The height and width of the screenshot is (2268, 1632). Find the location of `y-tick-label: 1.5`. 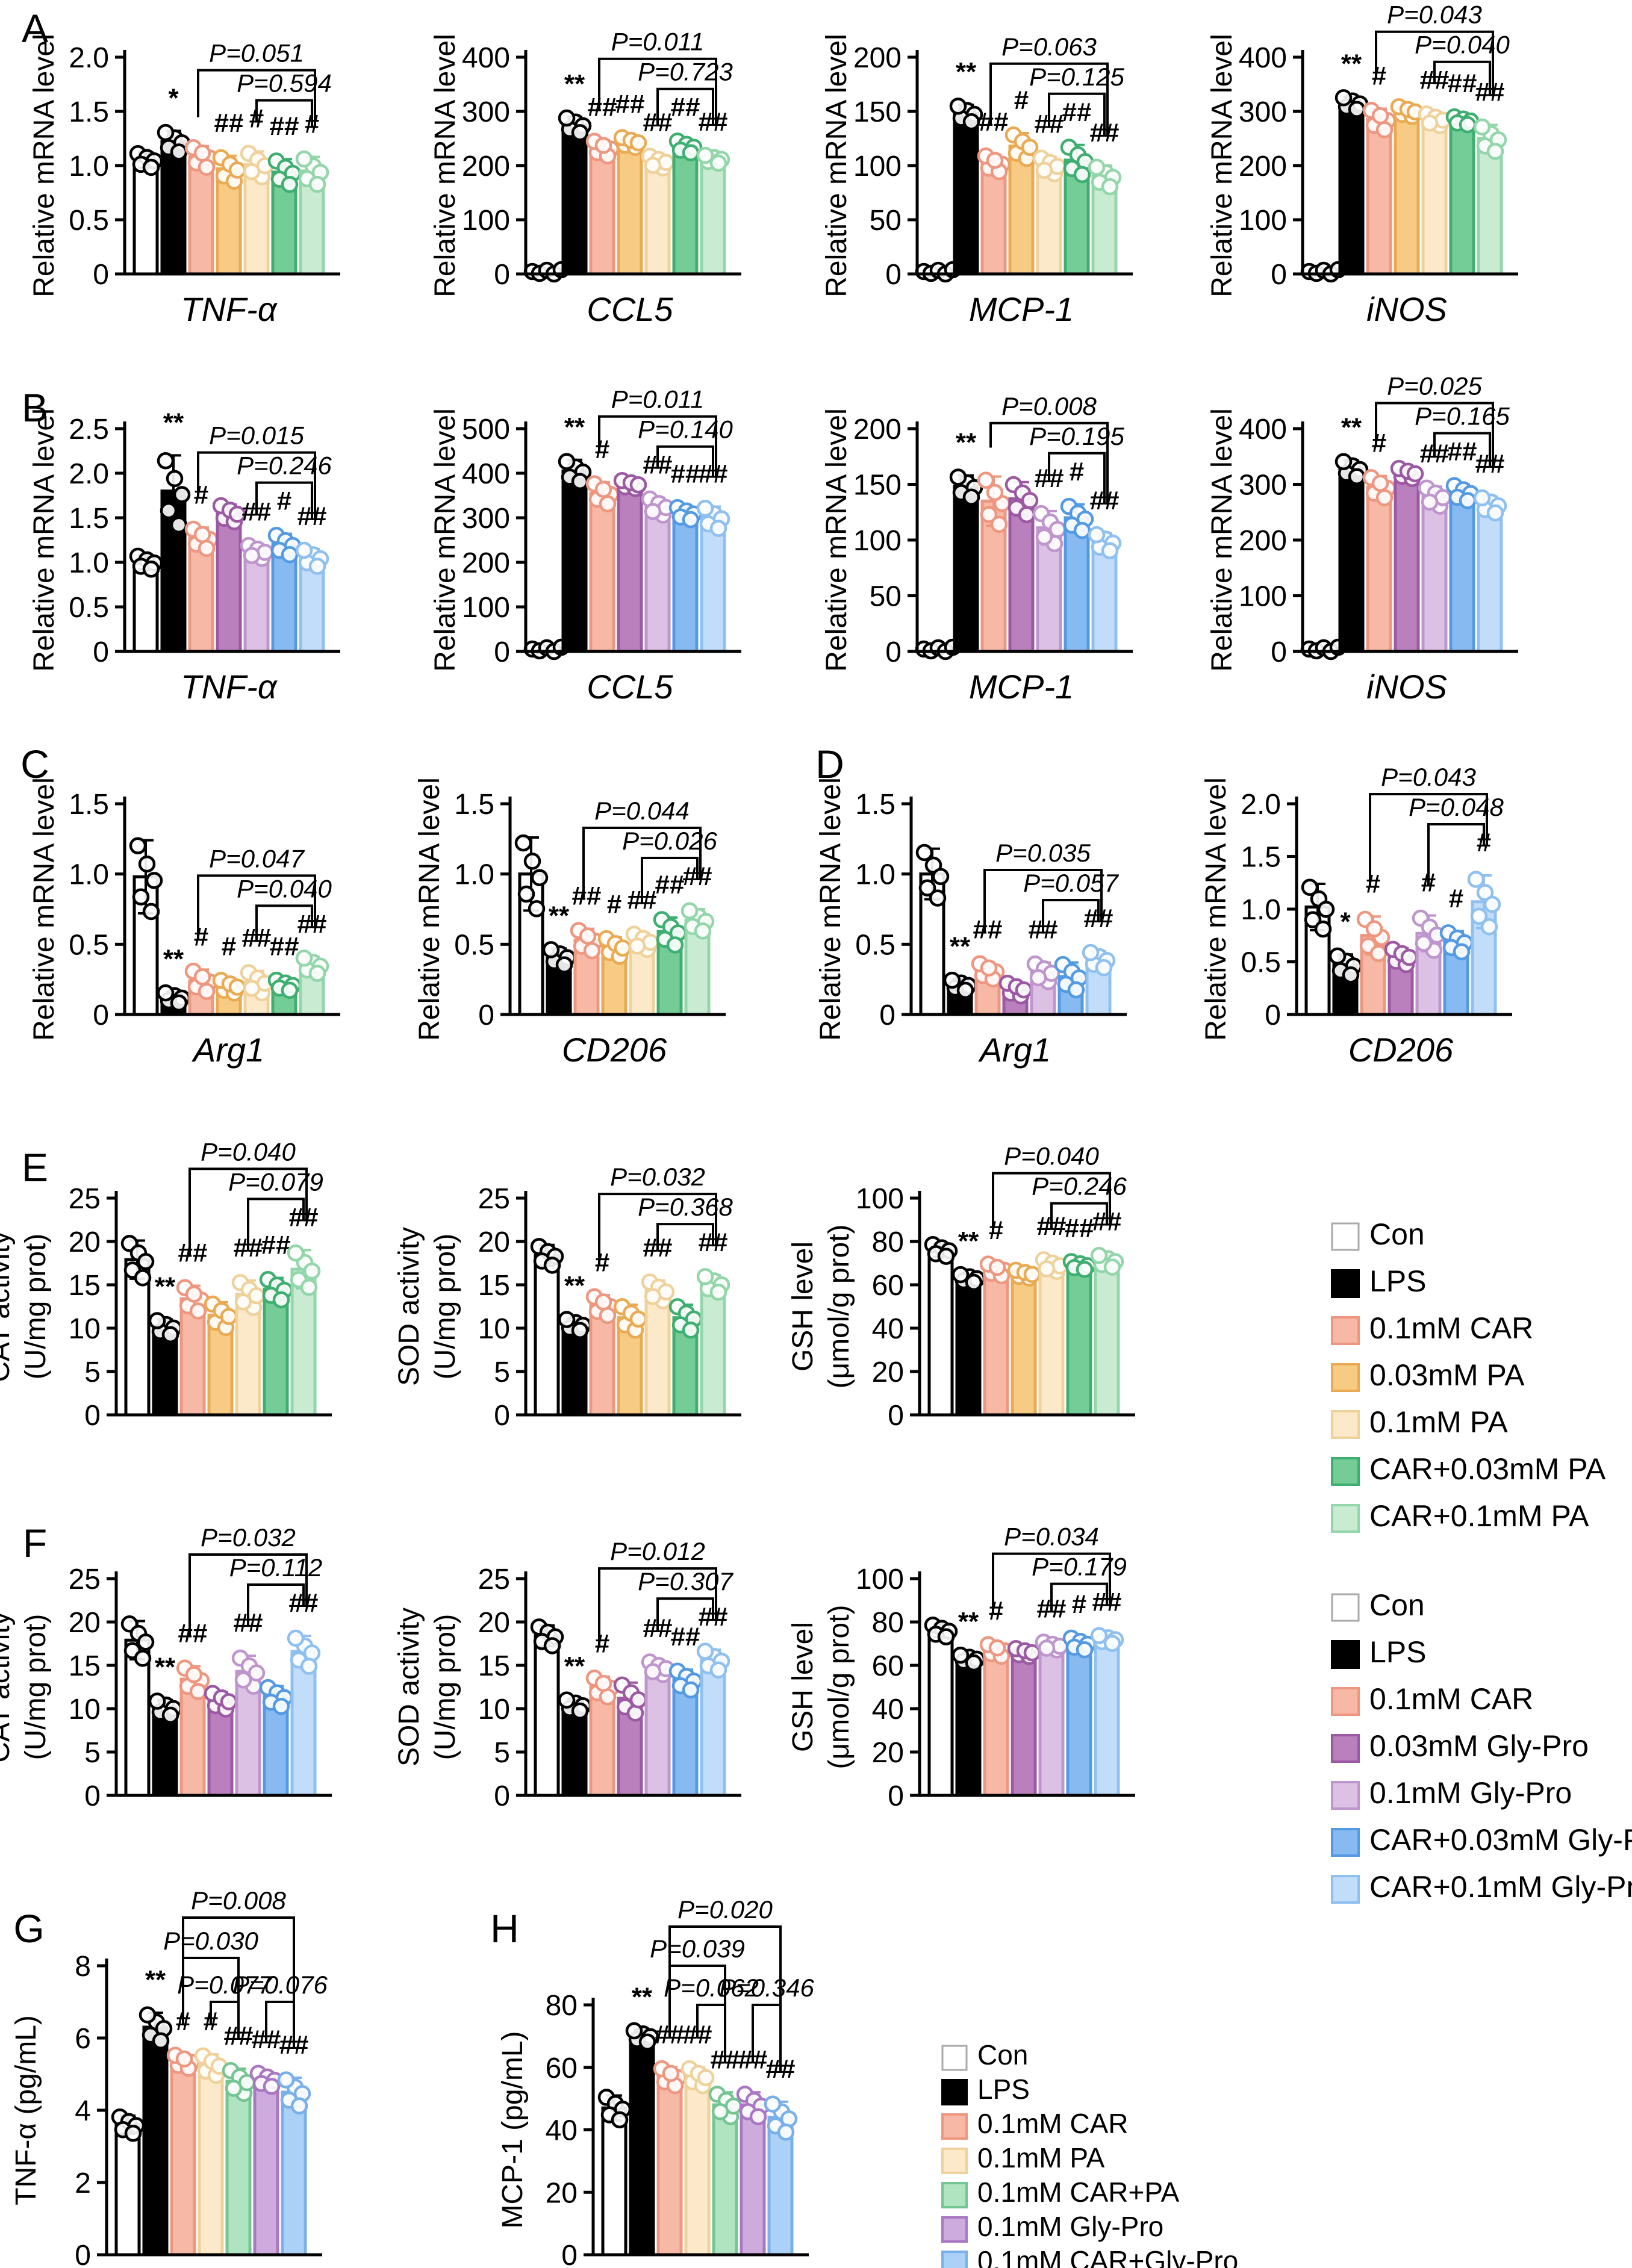

y-tick-label: 1.5 is located at coordinates (474, 805).